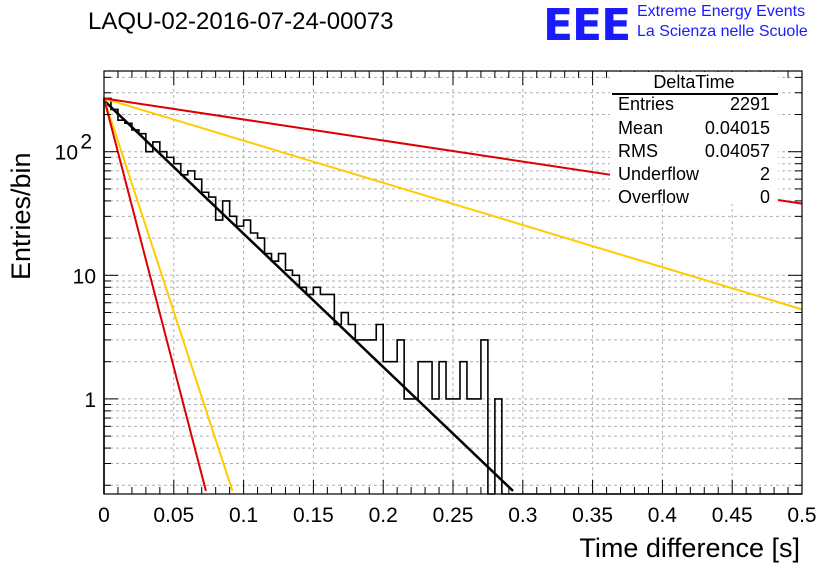 Image resolution: width=836 pixels, height=572 pixels. Describe the element at coordinates (383, 515) in the screenshot. I see `x-tick-label: 0.2` at that location.